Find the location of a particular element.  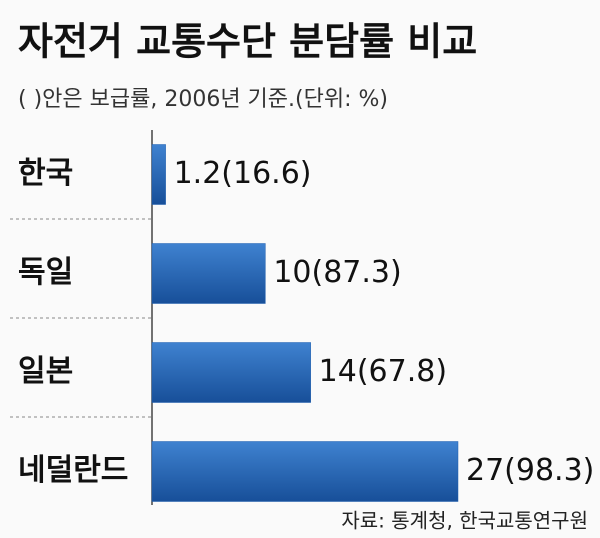

value-label: 1.2(16.6) is located at coordinates (243, 173).